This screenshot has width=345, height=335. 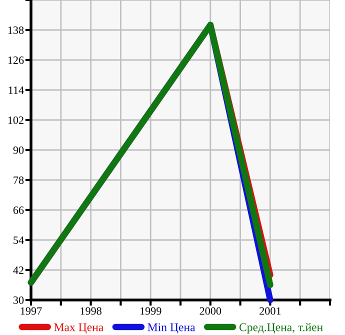 I want to click on x-tick-label: 2001, so click(x=270, y=311).